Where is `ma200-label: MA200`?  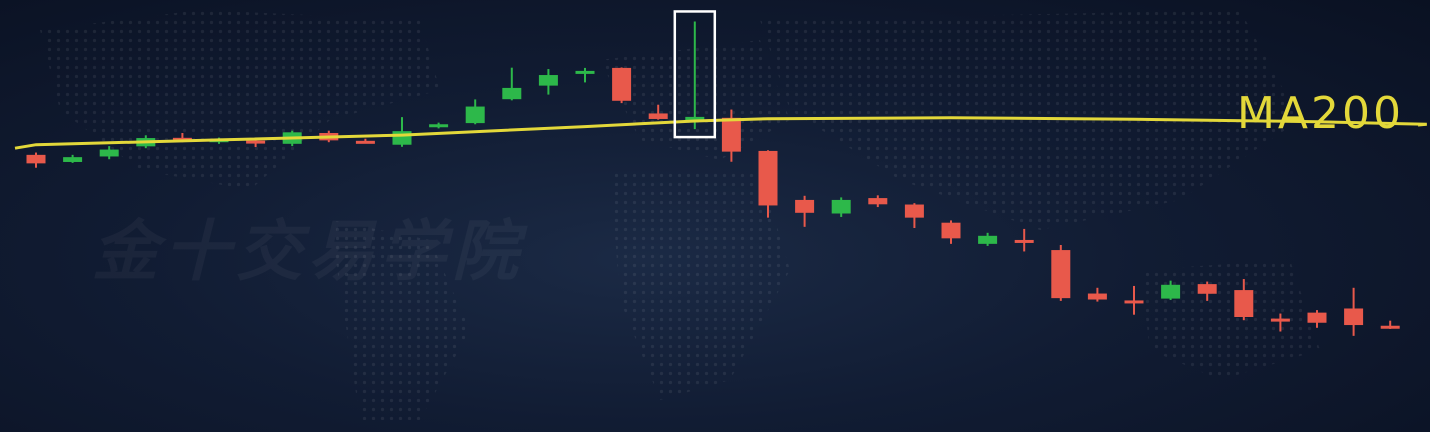
ma200-label: MA200 is located at coordinates (1320, 113).